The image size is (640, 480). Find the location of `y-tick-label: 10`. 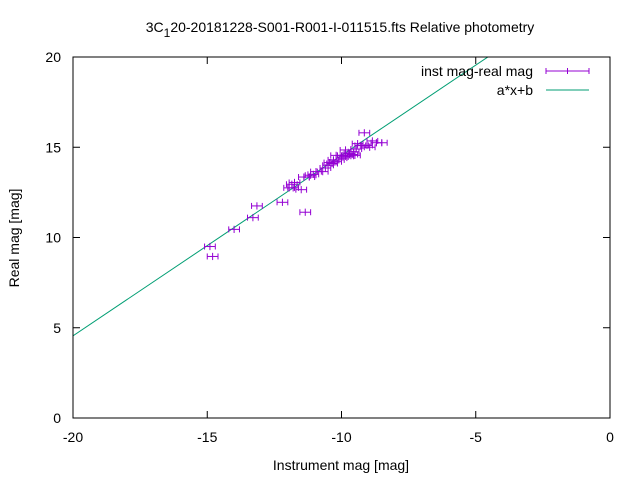

y-tick-label: 10 is located at coordinates (53, 238).